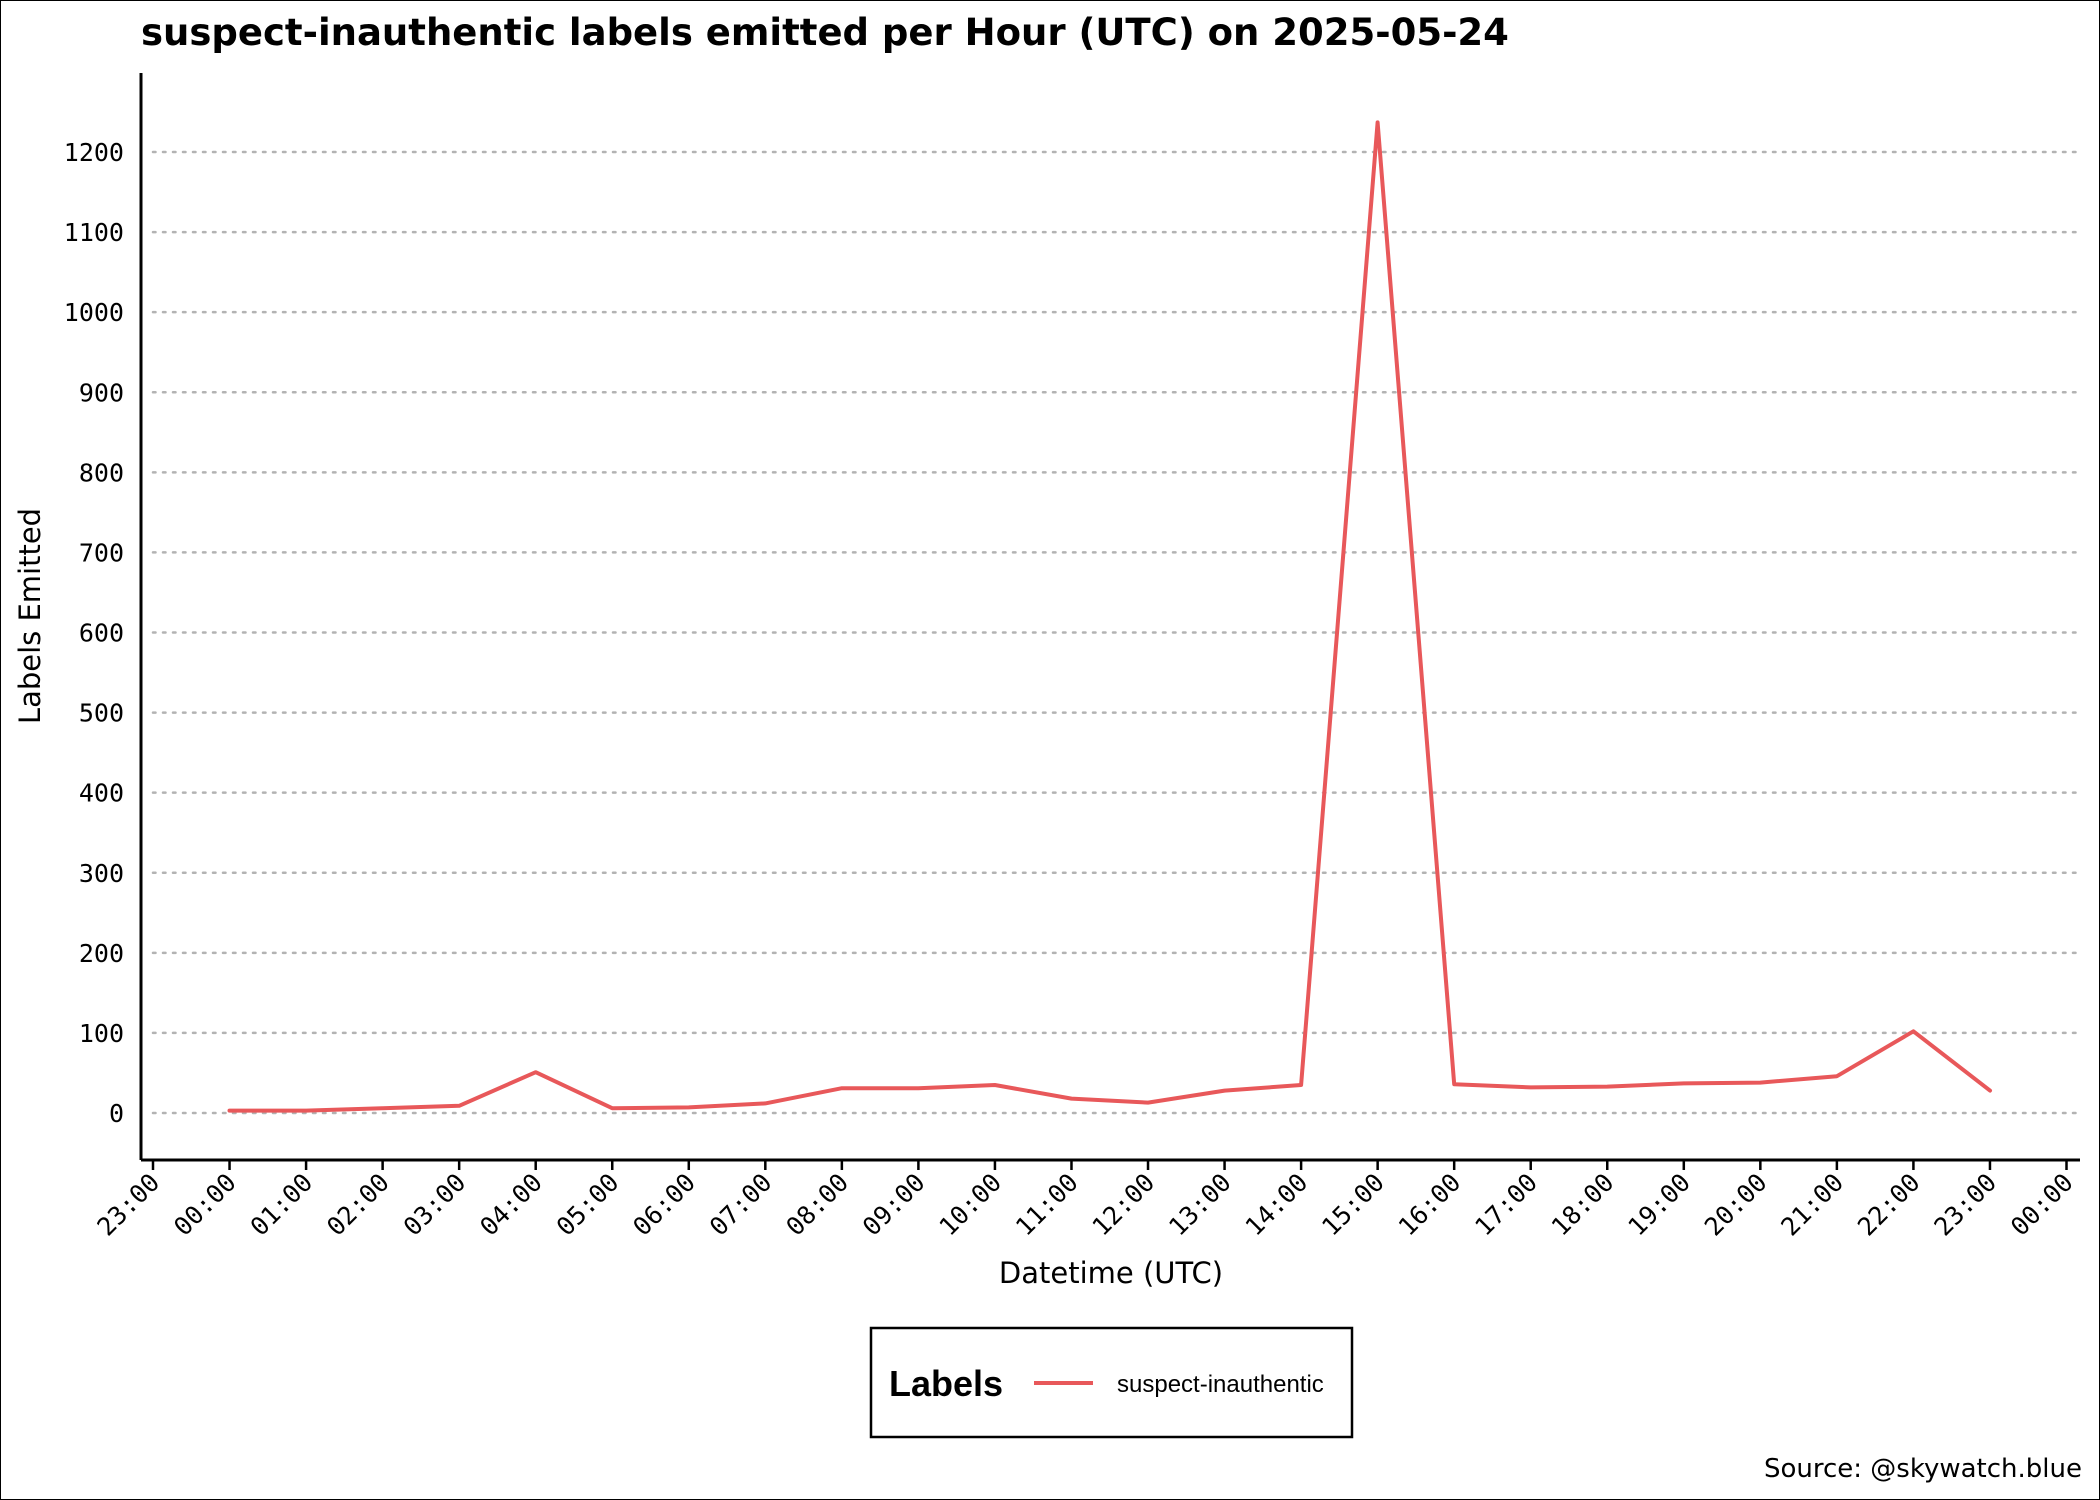 This screenshot has width=2100, height=1500. What do you see at coordinates (1736, 1205) in the screenshot?
I see `x-tick-label: 20:00` at bounding box center [1736, 1205].